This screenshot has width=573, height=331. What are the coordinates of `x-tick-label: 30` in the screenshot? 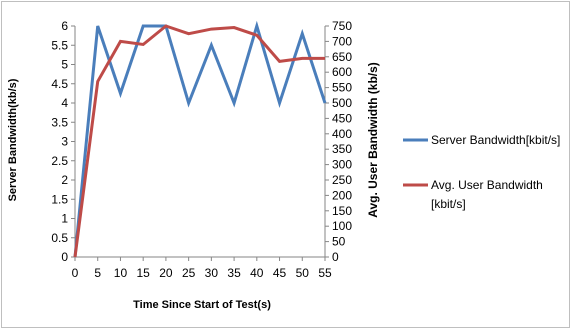 It's located at (212, 273).